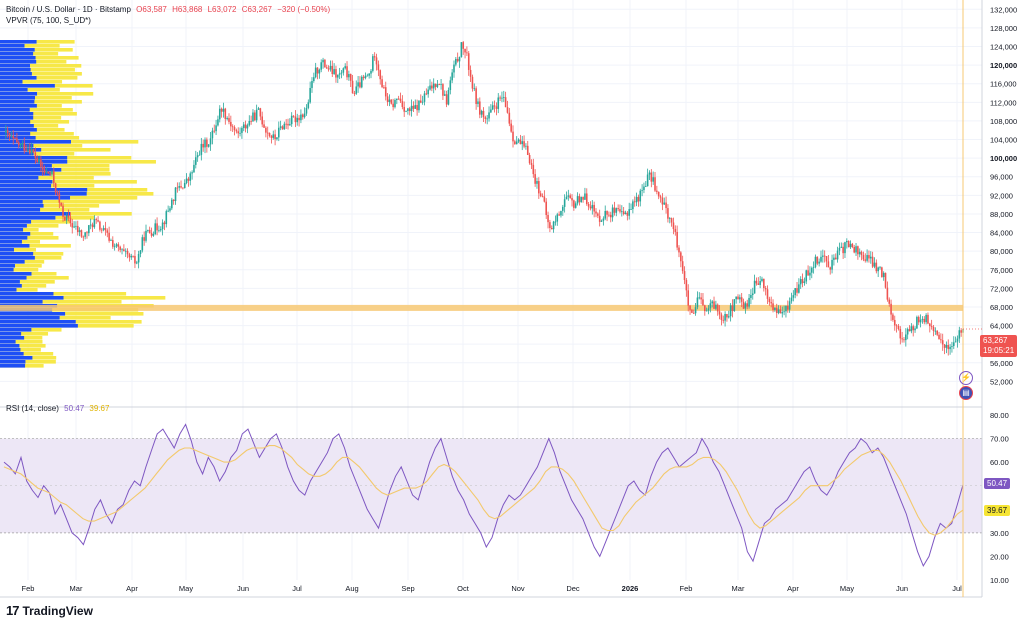  Describe the element at coordinates (1003, 158) in the screenshot. I see `price-tick-label: 100,000` at that location.